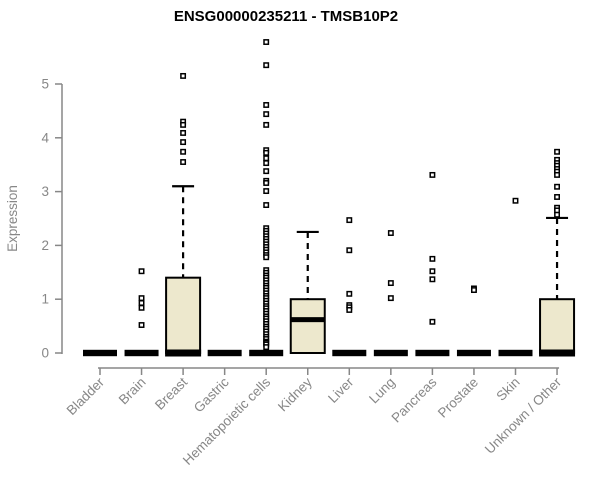  I want to click on y-tick-label: 4, so click(45, 137).